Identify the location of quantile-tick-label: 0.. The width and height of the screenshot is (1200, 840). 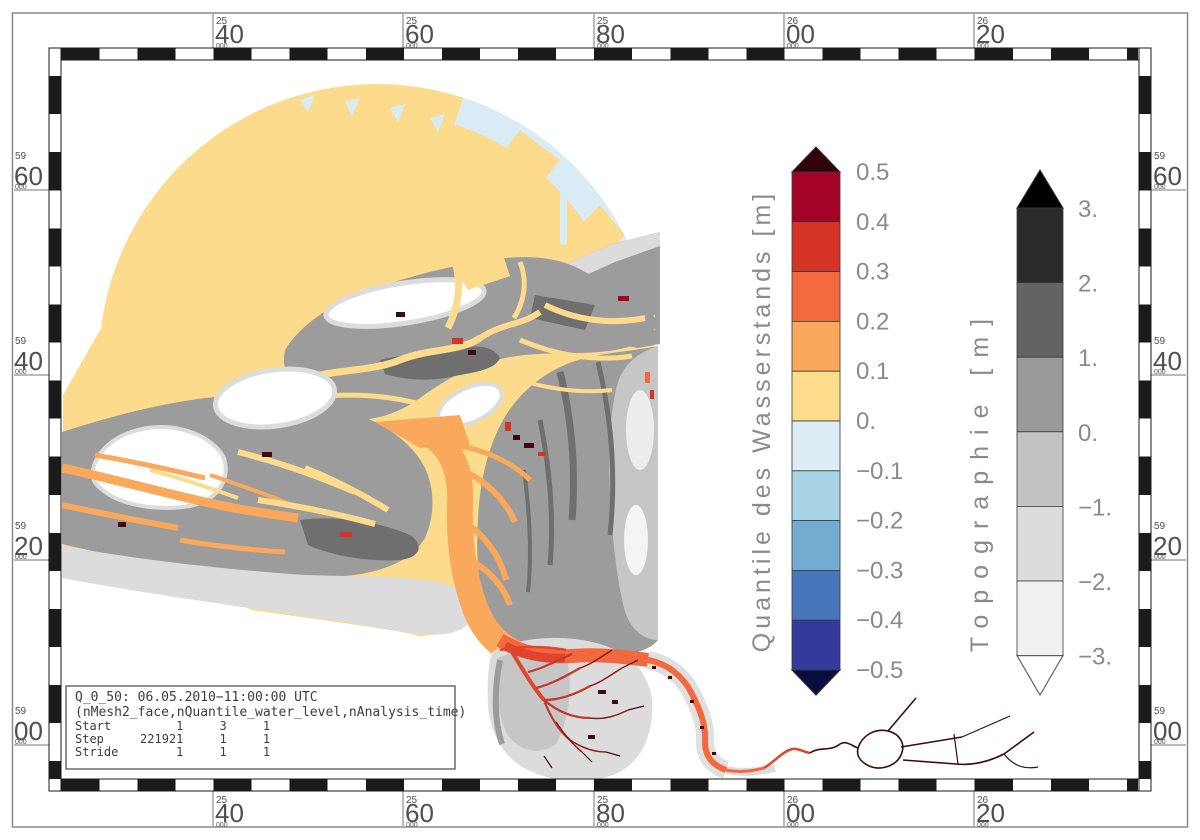
(866, 421).